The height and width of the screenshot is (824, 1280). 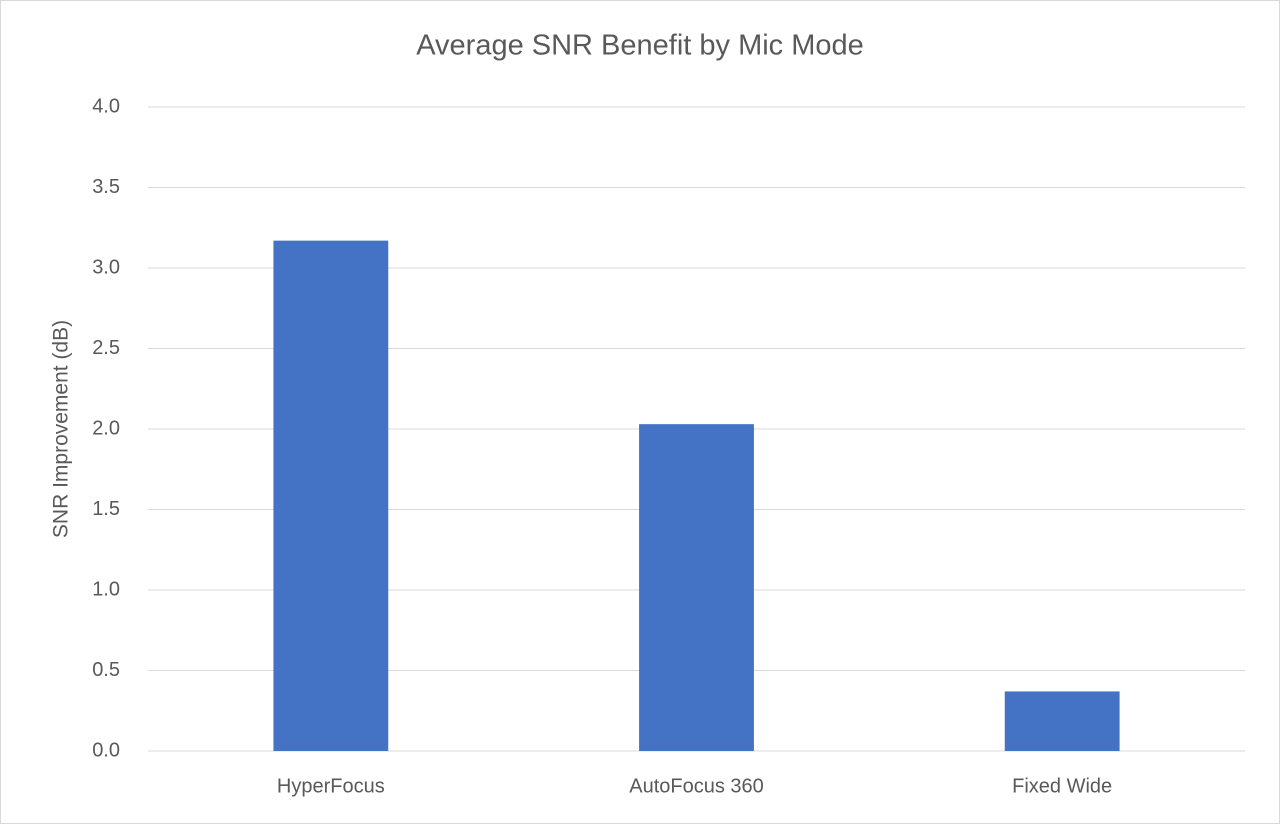 I want to click on y-tick-label: 3.5, so click(x=106, y=187).